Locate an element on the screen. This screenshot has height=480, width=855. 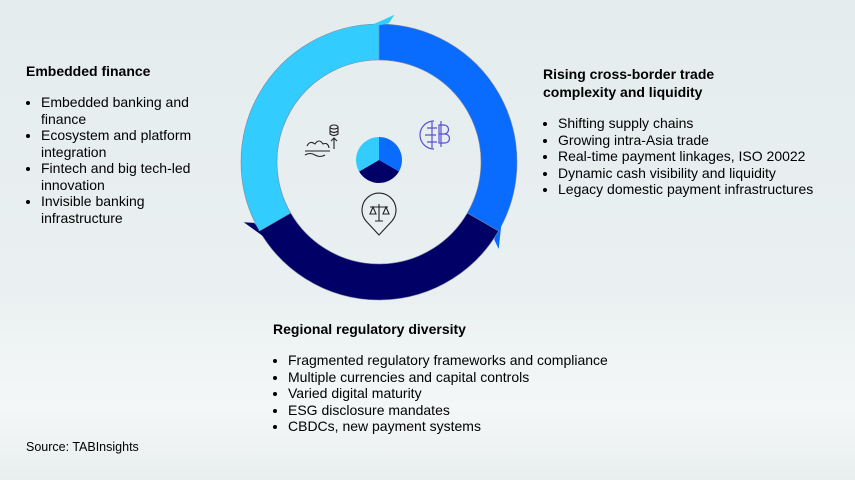
ring-segment-regulatory is located at coordinates (379, 256).